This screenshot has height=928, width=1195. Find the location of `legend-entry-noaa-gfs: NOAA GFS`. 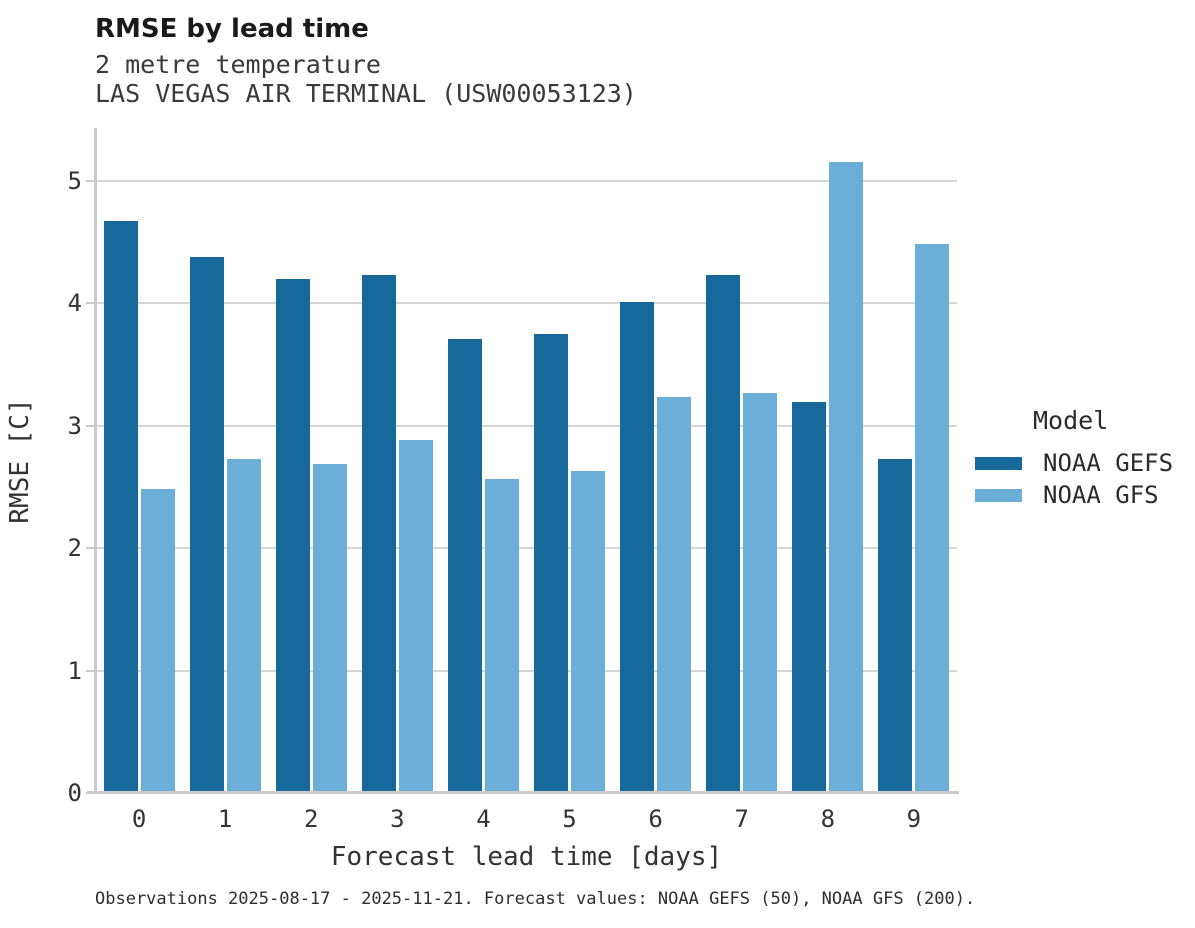

legend-entry-noaa-gfs: NOAA GFS is located at coordinates (1074, 495).